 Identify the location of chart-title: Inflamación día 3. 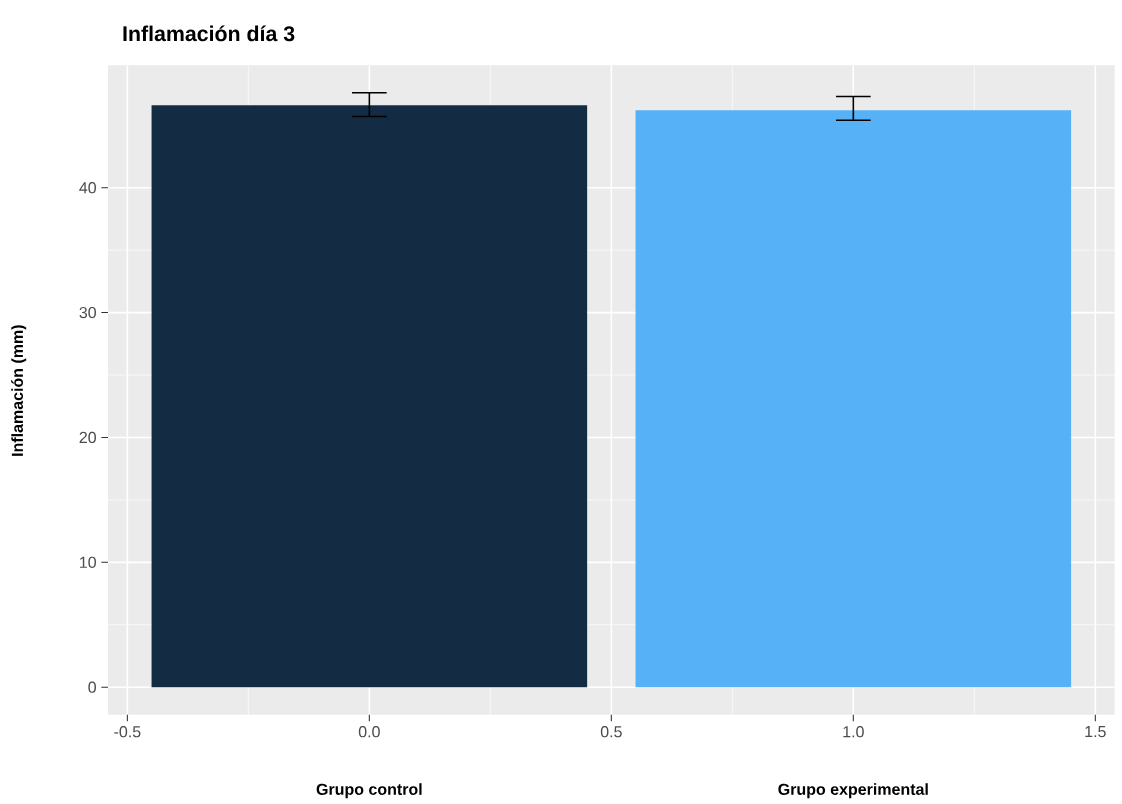
(209, 33).